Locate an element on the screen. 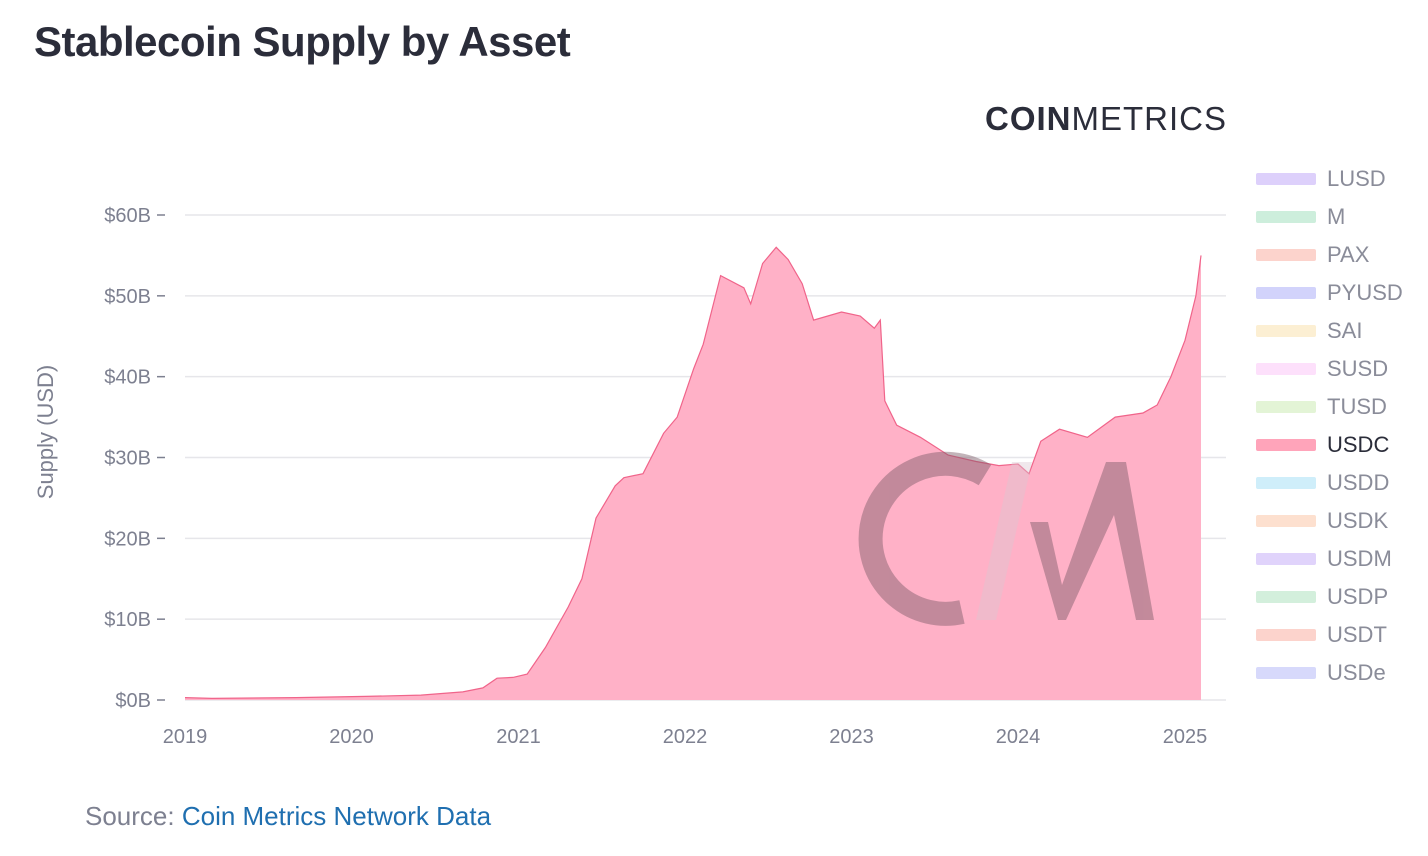 The image size is (1428, 856). legend-item-usdm: USDM is located at coordinates (1341, 559).